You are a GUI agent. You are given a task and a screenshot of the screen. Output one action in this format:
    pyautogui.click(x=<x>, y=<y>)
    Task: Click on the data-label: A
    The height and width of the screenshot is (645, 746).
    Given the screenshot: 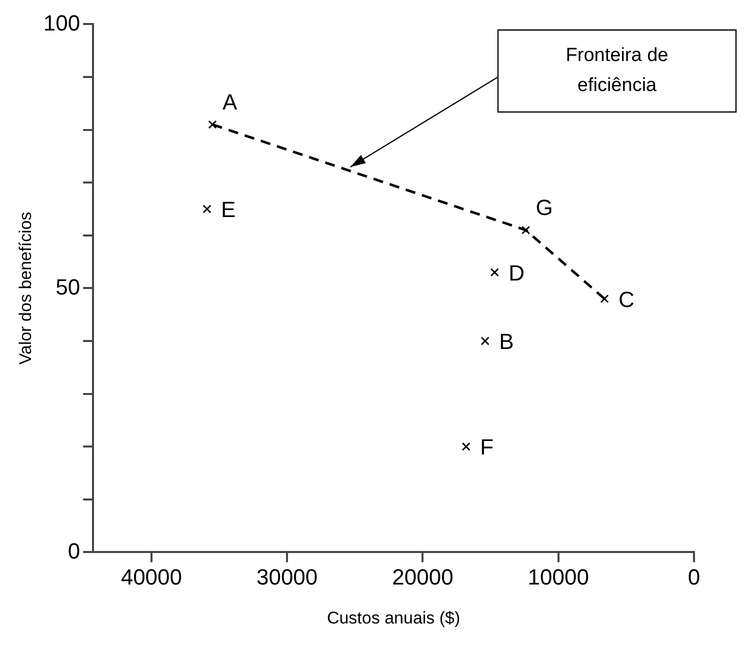 What is the action you would take?
    pyautogui.click(x=230, y=102)
    